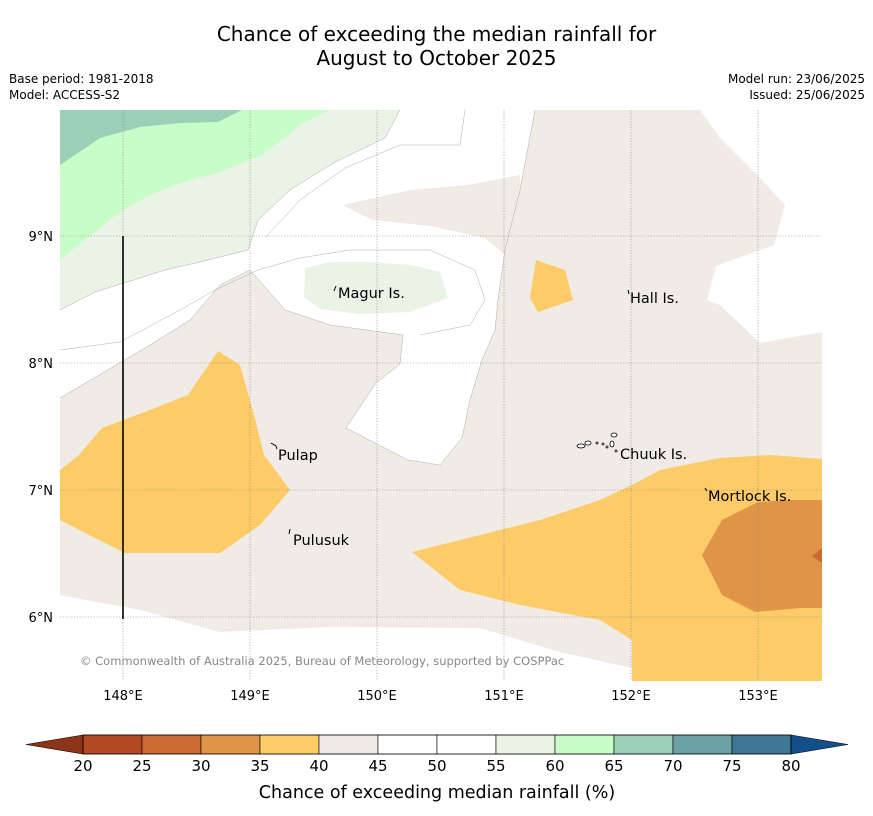 The width and height of the screenshot is (873, 816). Describe the element at coordinates (298, 456) in the screenshot. I see `label-pulap: Pulap` at that location.